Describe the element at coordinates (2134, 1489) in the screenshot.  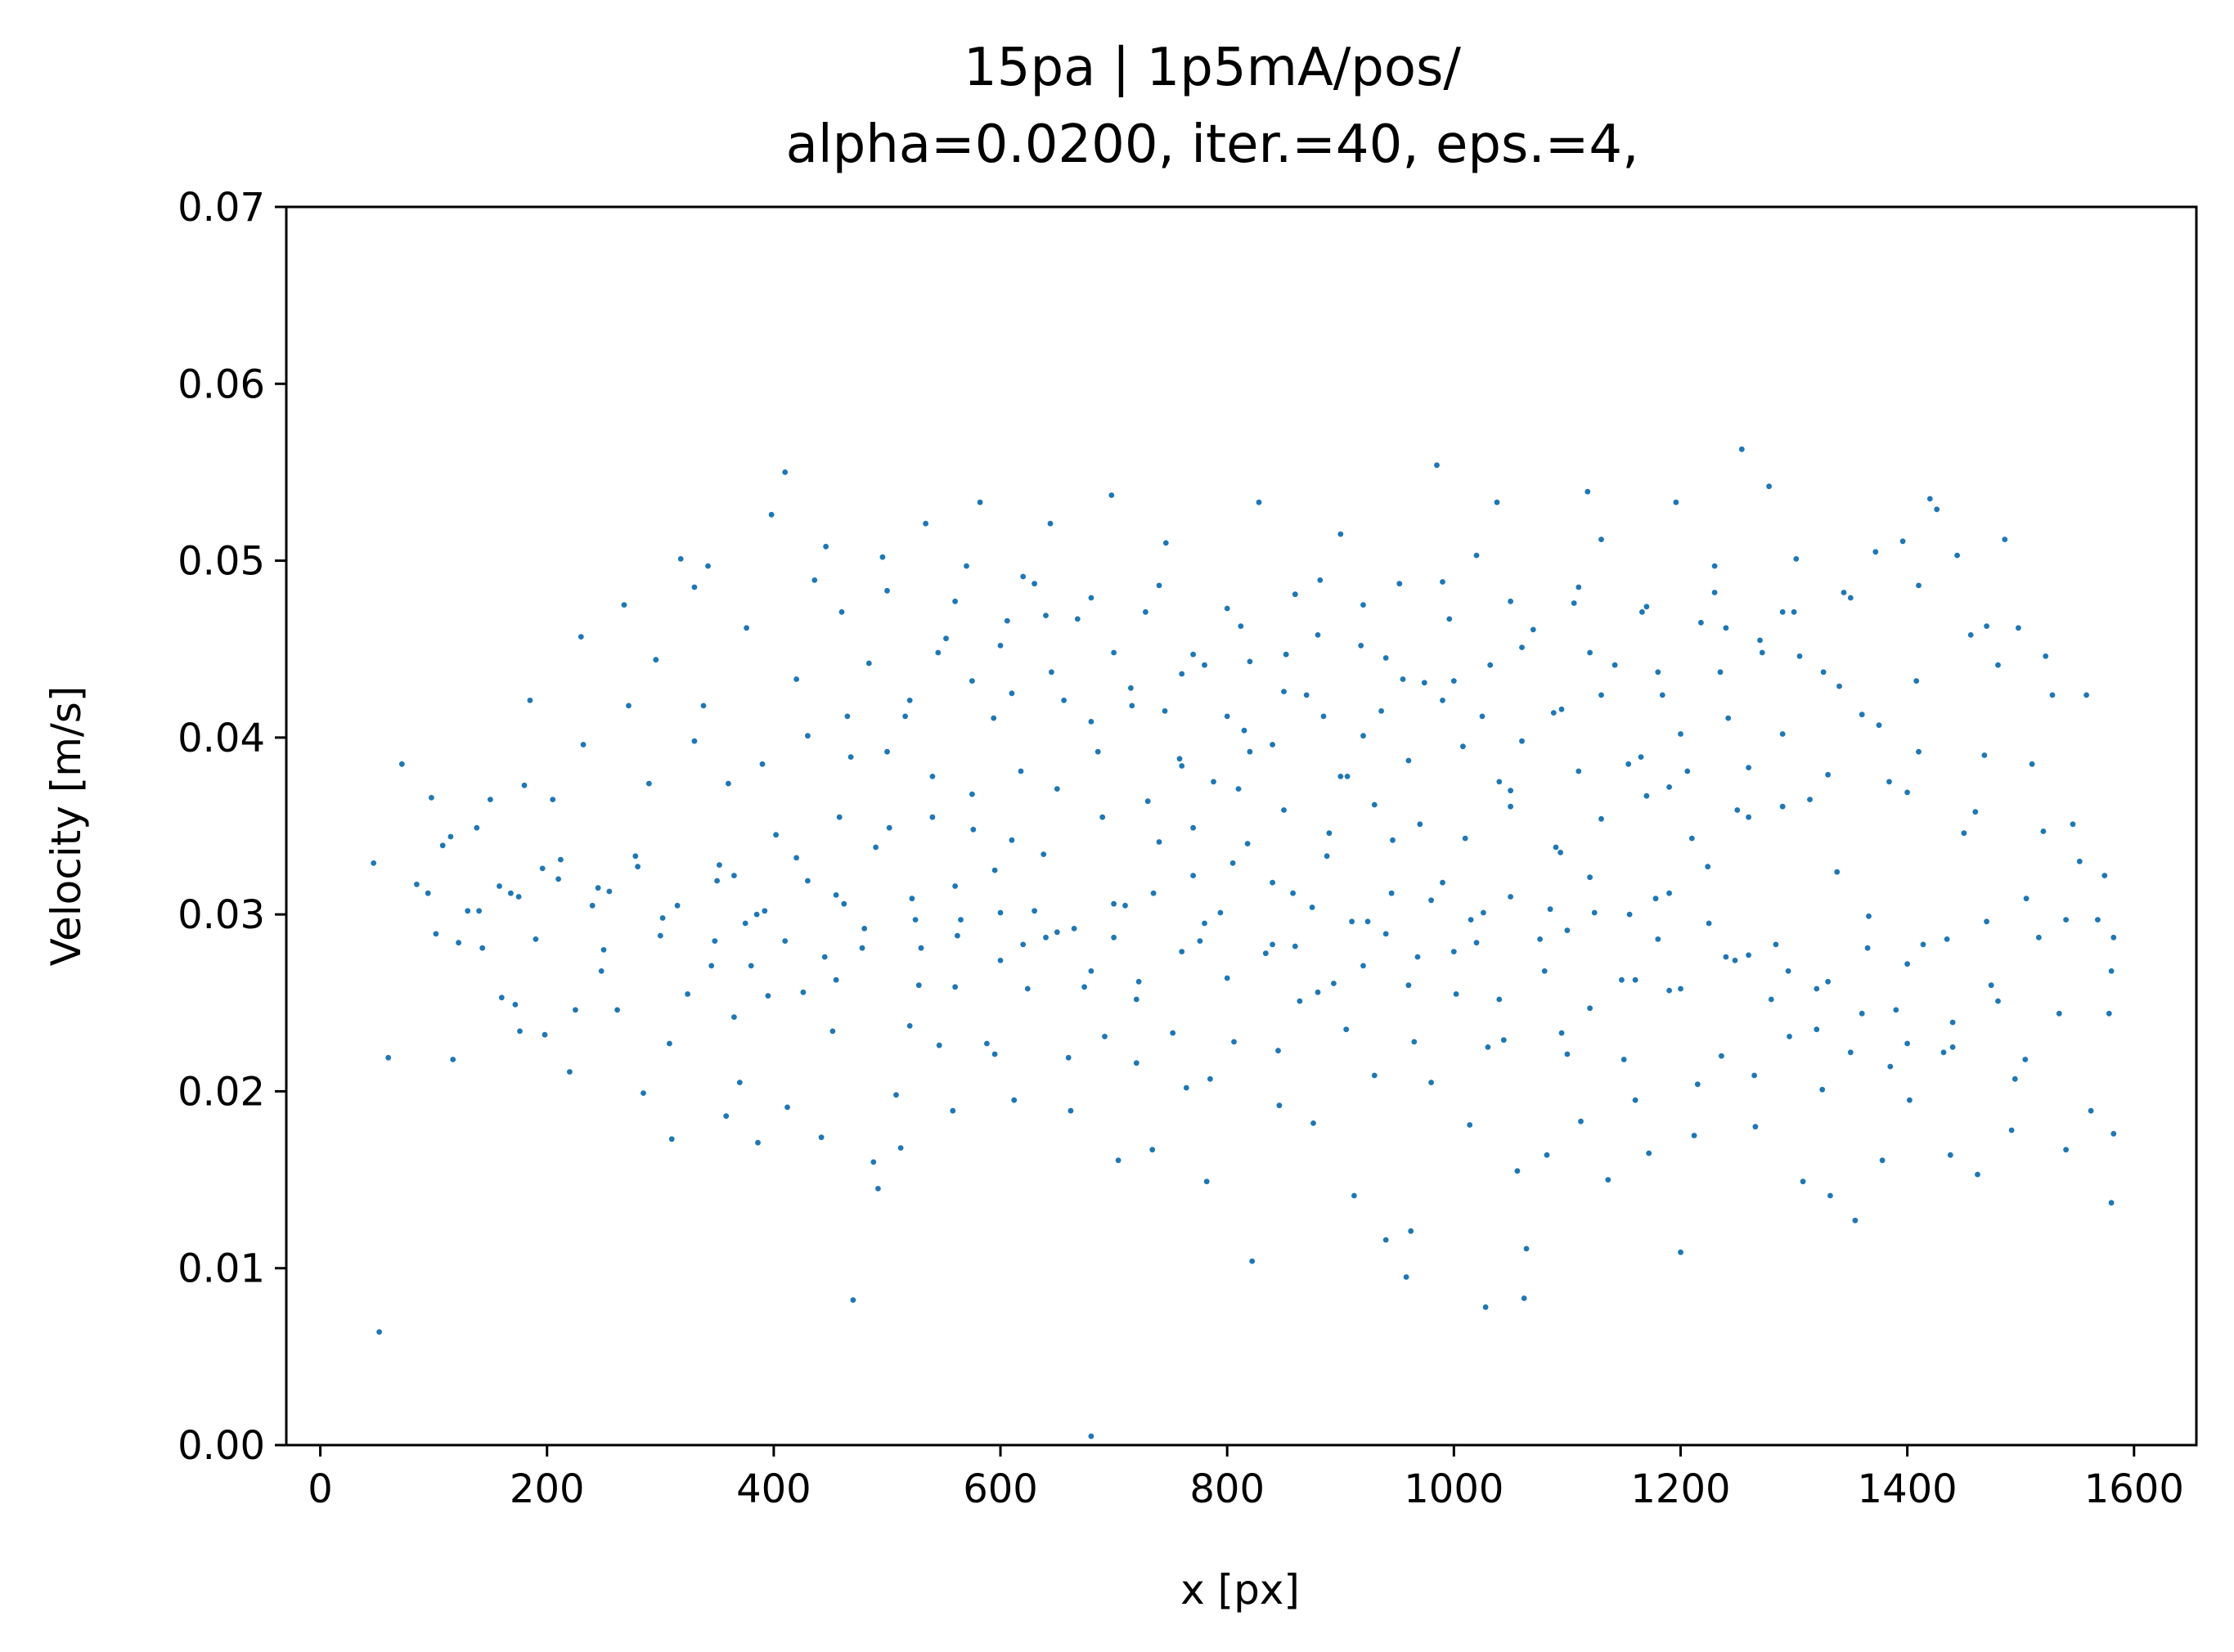
I see `x-tick-label: 1600` at that location.